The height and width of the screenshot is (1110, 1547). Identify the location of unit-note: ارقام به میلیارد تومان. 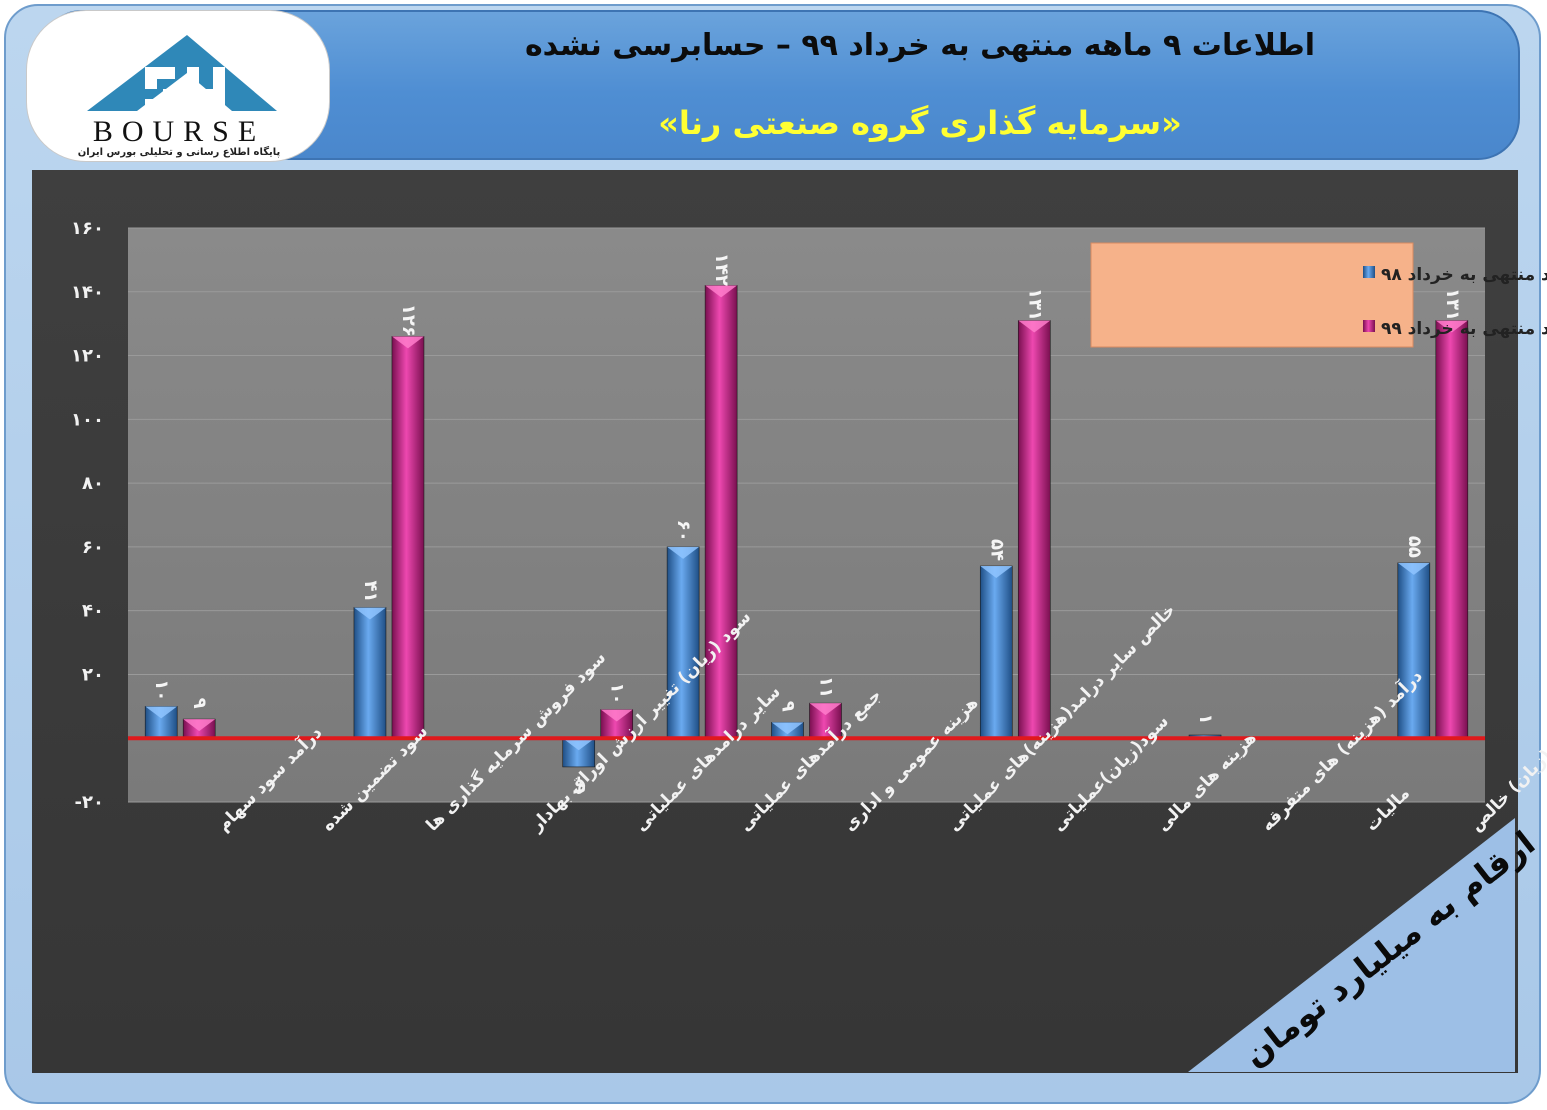
(1365, 946).